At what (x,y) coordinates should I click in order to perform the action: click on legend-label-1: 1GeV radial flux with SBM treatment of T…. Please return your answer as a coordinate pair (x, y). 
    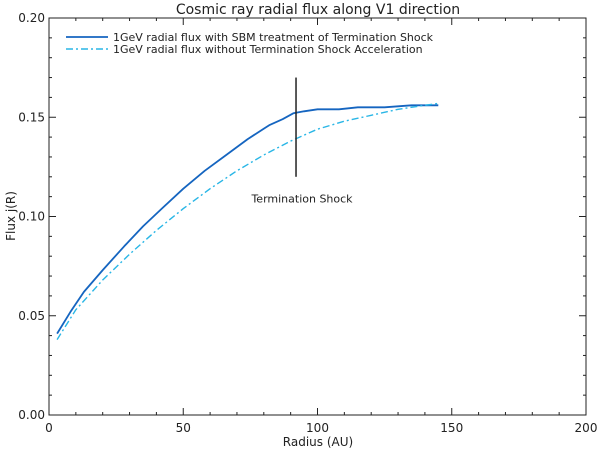
    Looking at the image, I should click on (273, 37).